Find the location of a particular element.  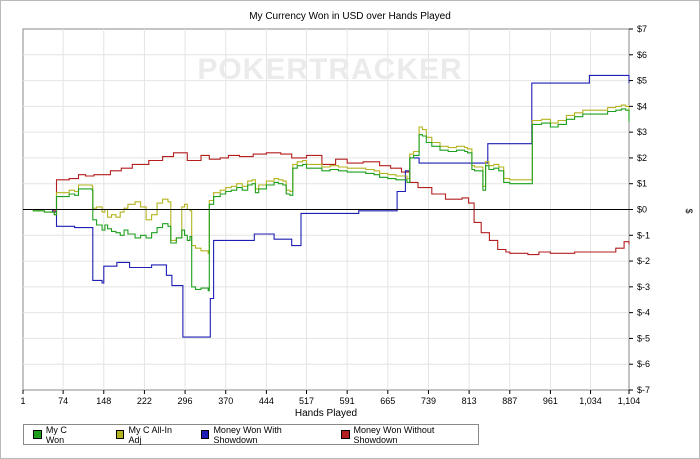

x-tick-label: 1,034 is located at coordinates (590, 401).